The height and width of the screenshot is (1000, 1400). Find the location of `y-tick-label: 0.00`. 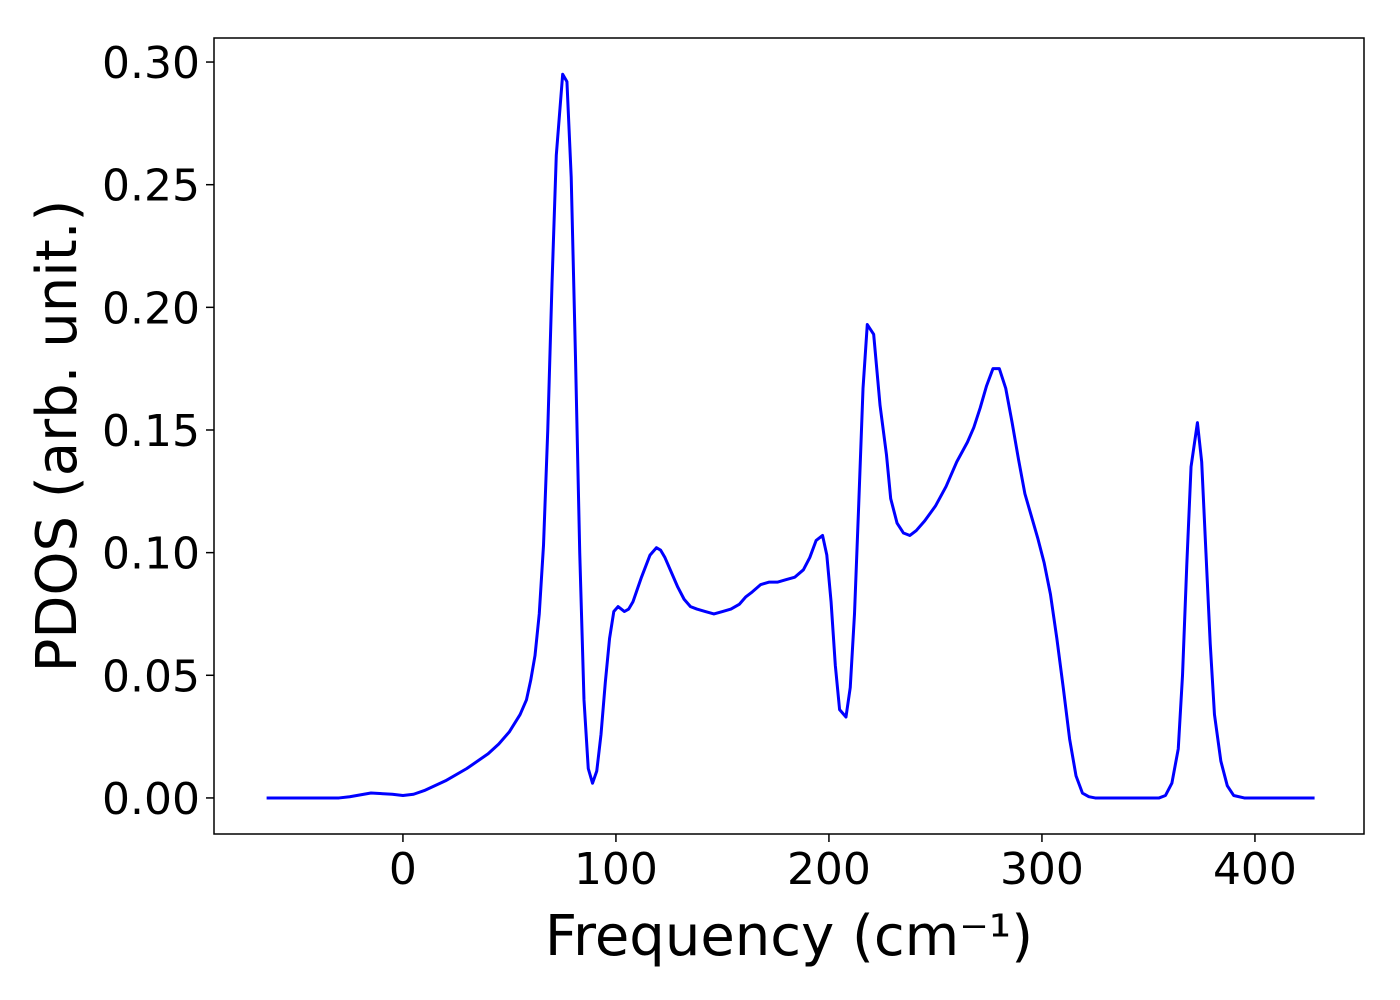

y-tick-label: 0.00 is located at coordinates (151, 799).